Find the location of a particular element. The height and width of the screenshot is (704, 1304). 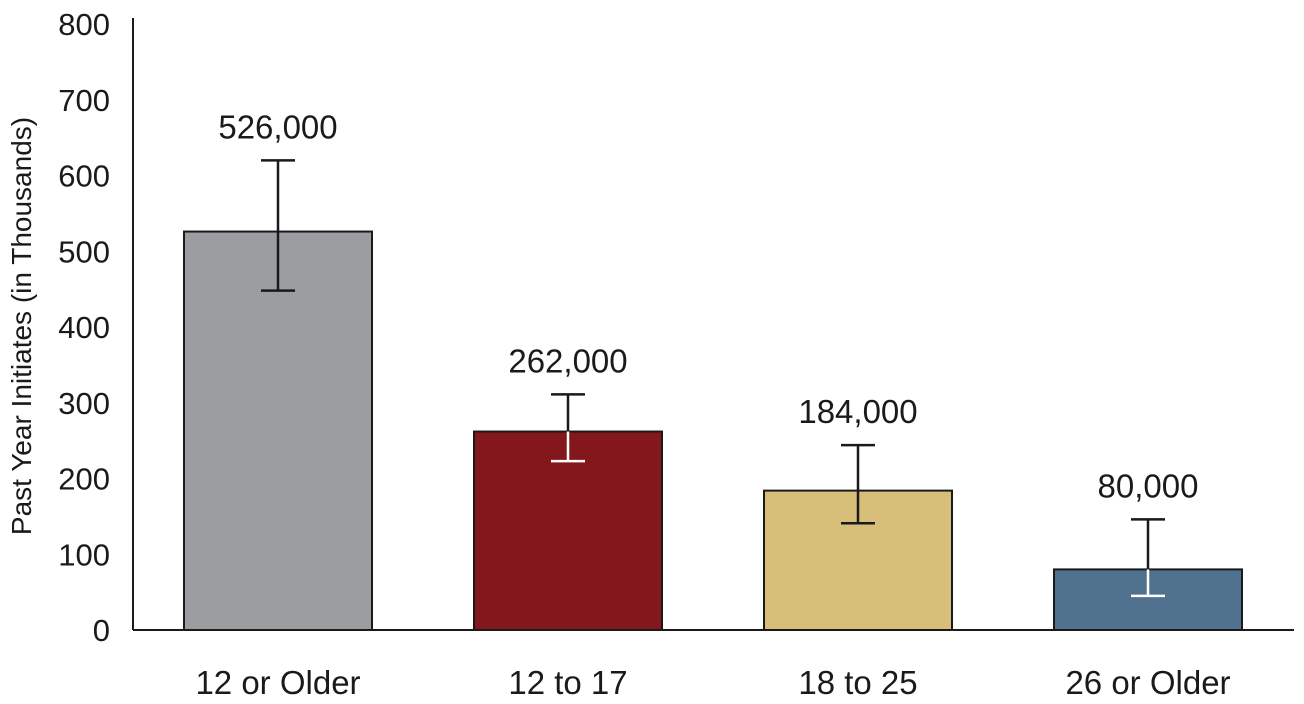

x-category-label: 12 to 17 is located at coordinates (567, 682).